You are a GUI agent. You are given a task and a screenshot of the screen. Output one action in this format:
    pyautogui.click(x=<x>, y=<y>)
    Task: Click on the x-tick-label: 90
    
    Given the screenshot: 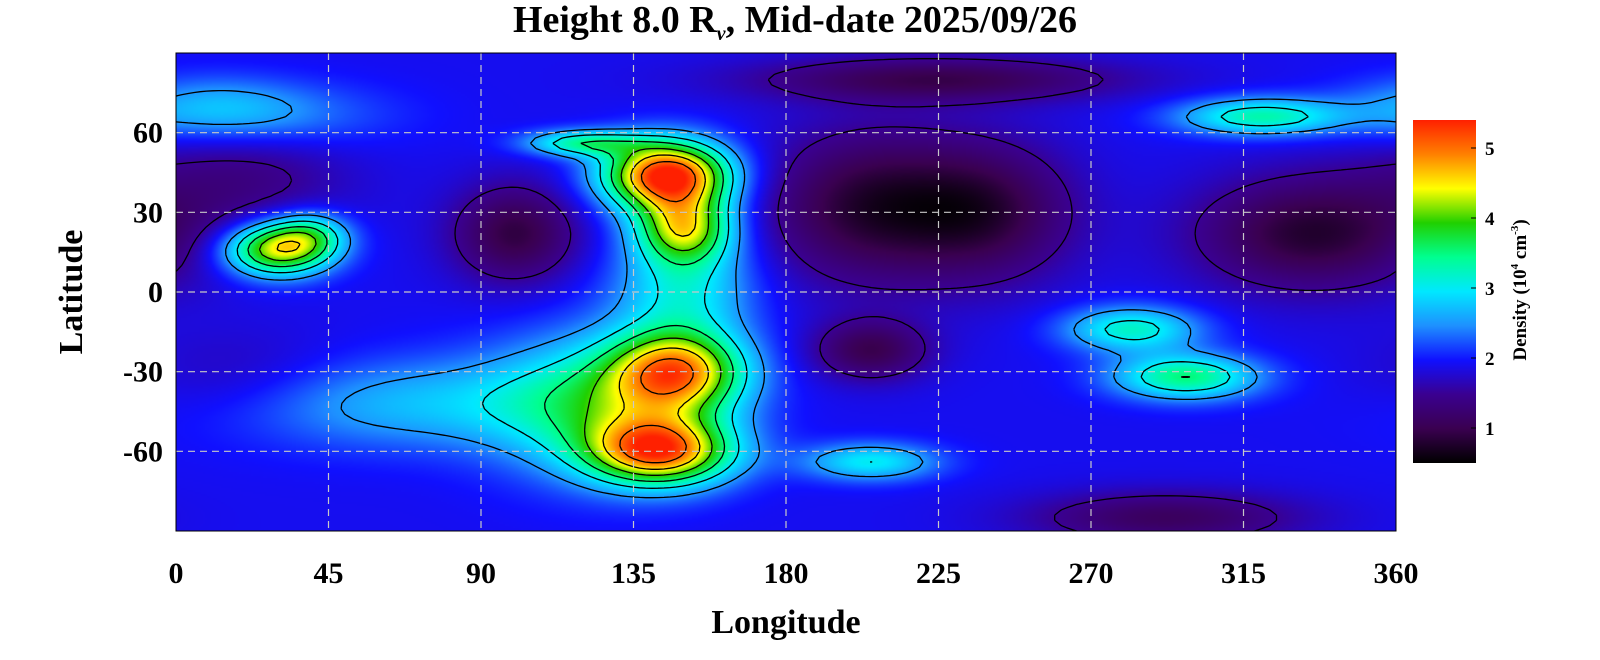 What is the action you would take?
    pyautogui.click(x=481, y=573)
    